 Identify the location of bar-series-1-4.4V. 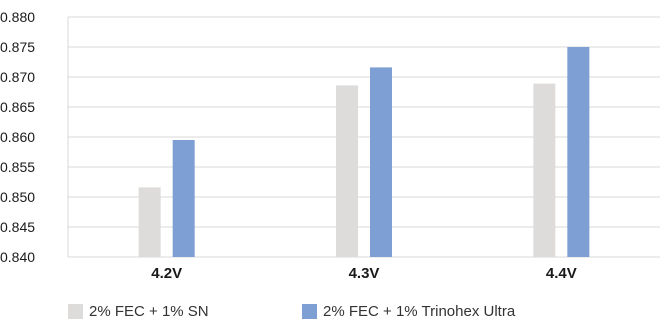
(544, 170).